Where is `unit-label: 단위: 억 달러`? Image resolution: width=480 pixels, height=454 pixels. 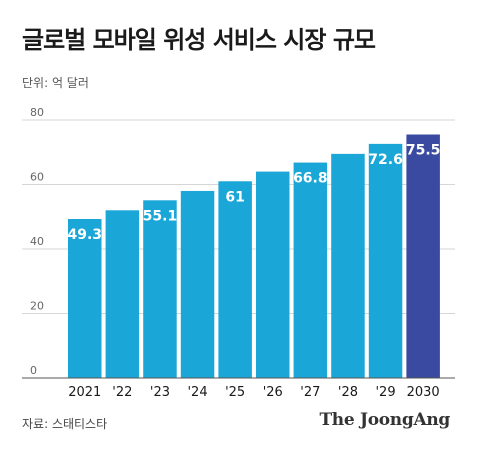 unit-label: 단위: 억 달러 is located at coordinates (55, 83).